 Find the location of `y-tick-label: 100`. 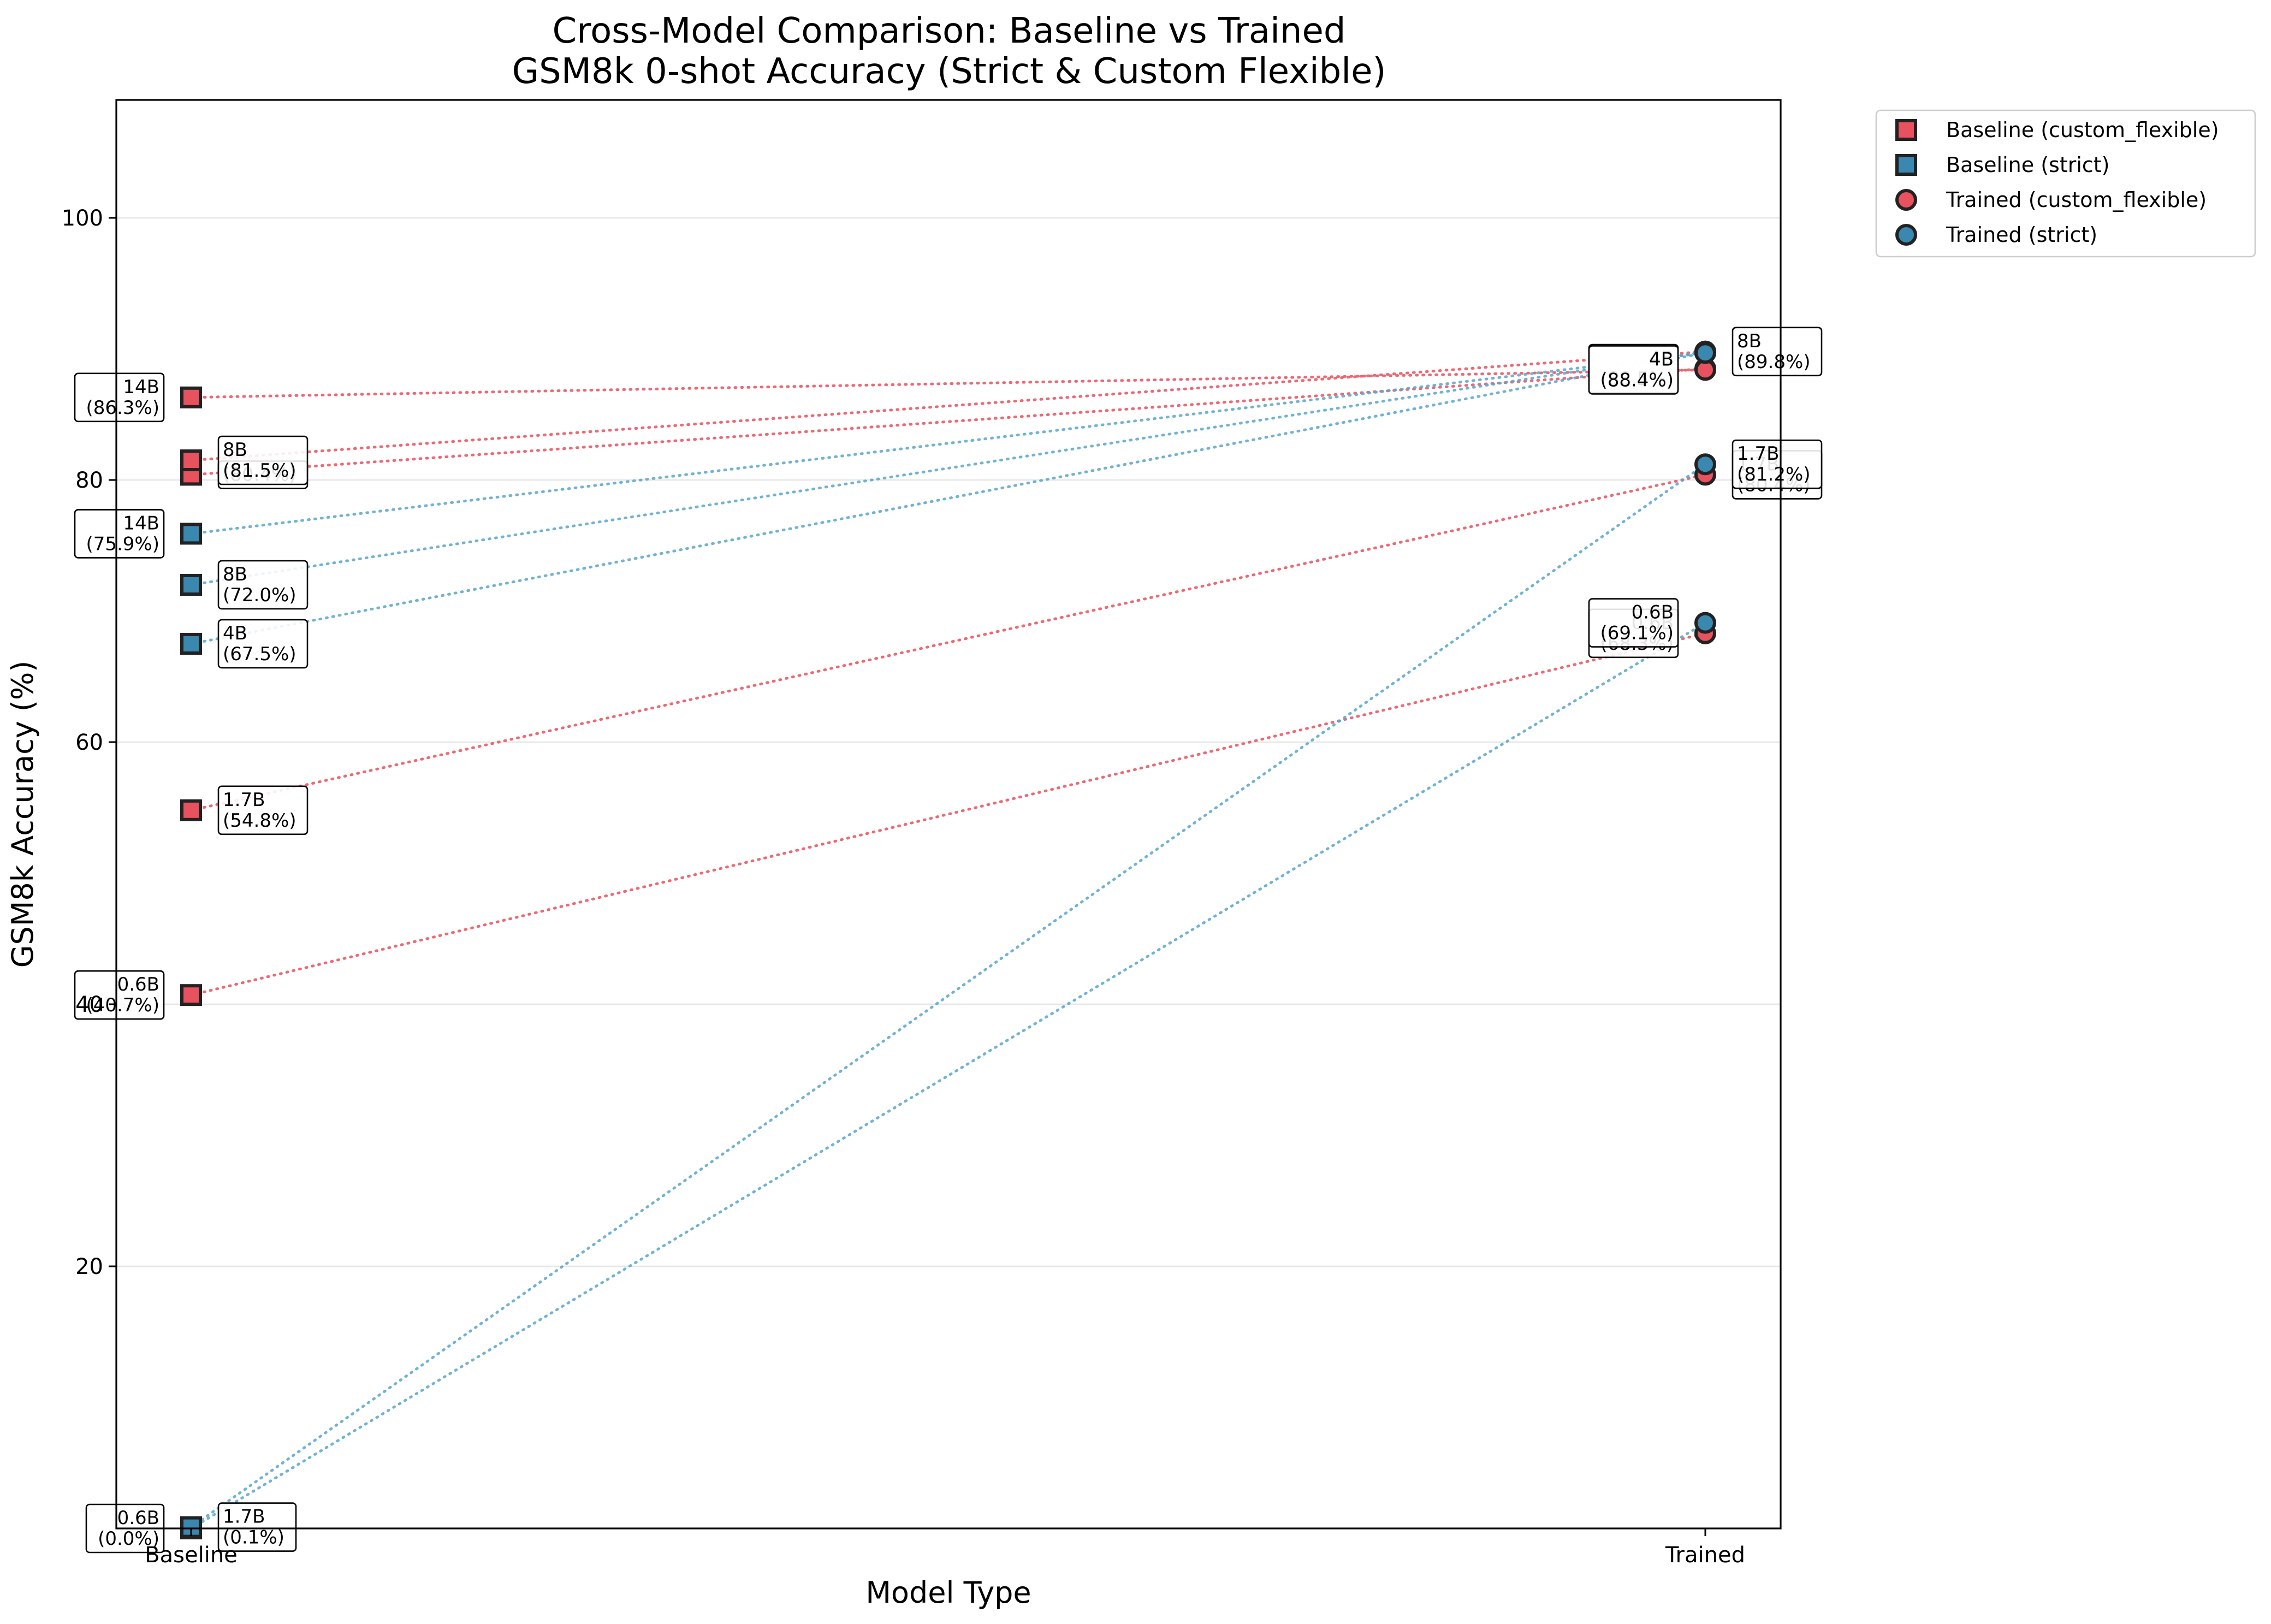

y-tick-label: 100 is located at coordinates (82, 218).